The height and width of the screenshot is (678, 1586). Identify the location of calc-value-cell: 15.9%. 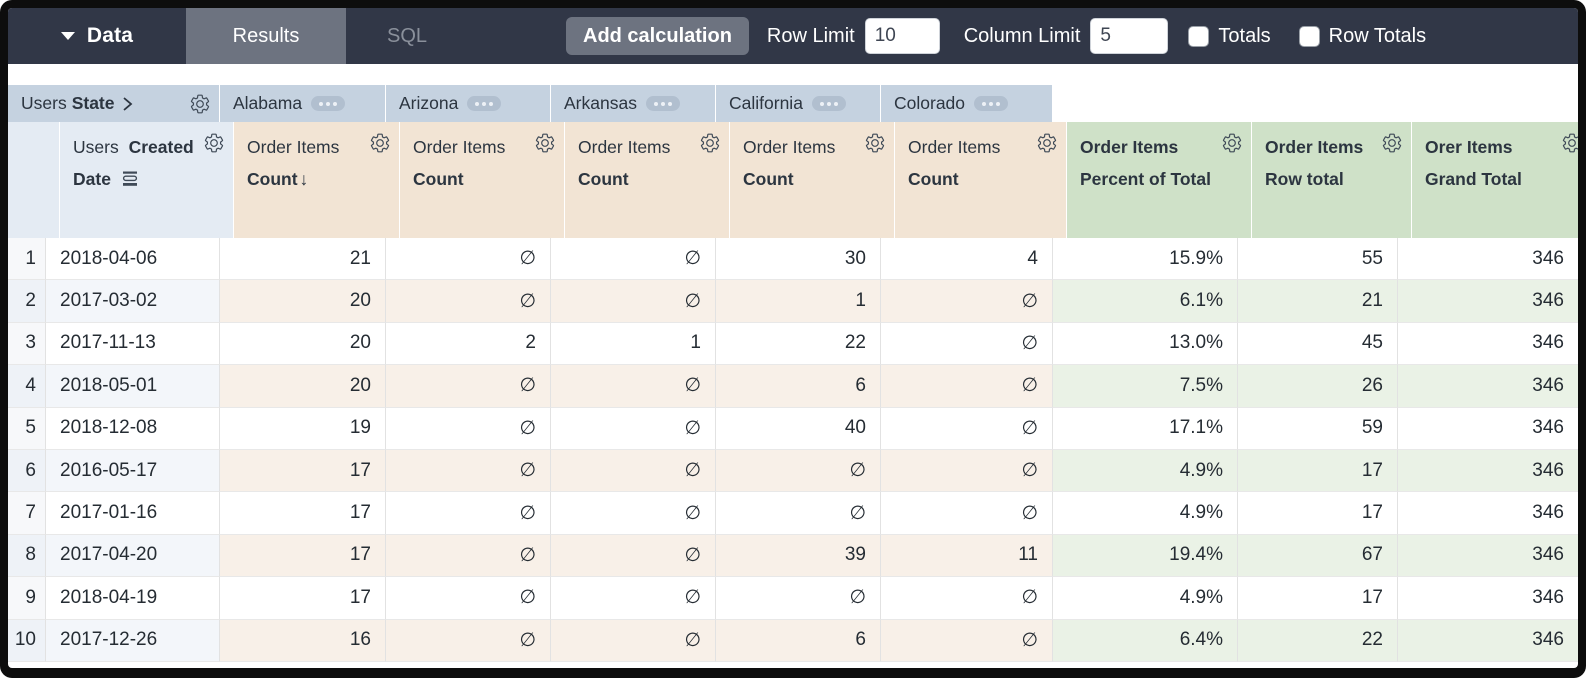
(1145, 259).